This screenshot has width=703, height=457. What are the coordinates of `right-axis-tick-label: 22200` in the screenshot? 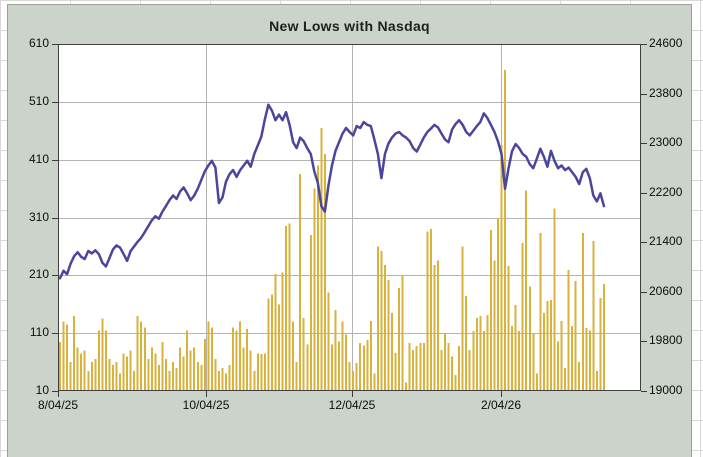 It's located at (666, 191).